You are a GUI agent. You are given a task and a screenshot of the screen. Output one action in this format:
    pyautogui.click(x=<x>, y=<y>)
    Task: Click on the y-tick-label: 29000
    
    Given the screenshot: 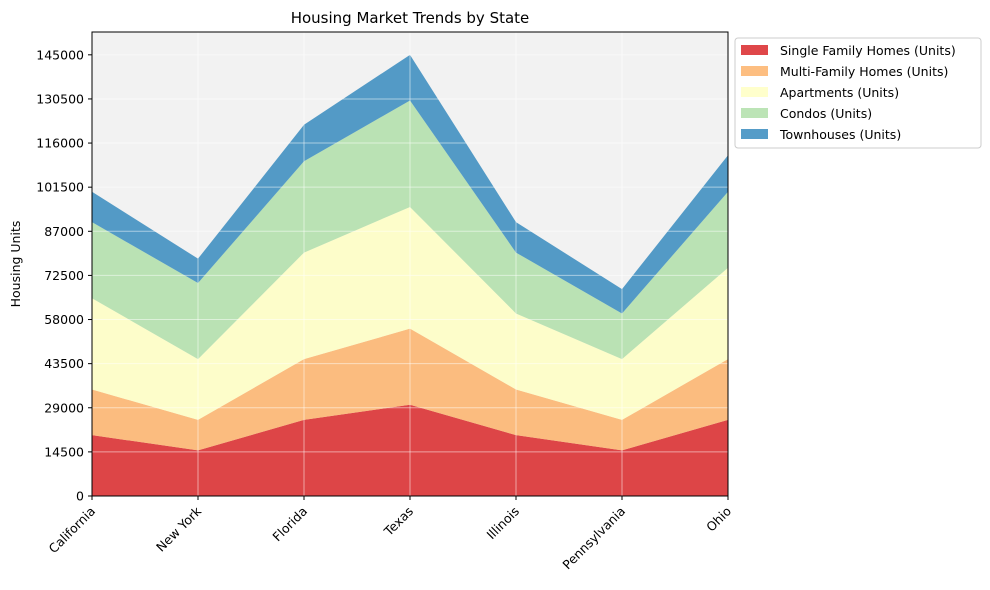 What is the action you would take?
    pyautogui.click(x=64, y=407)
    